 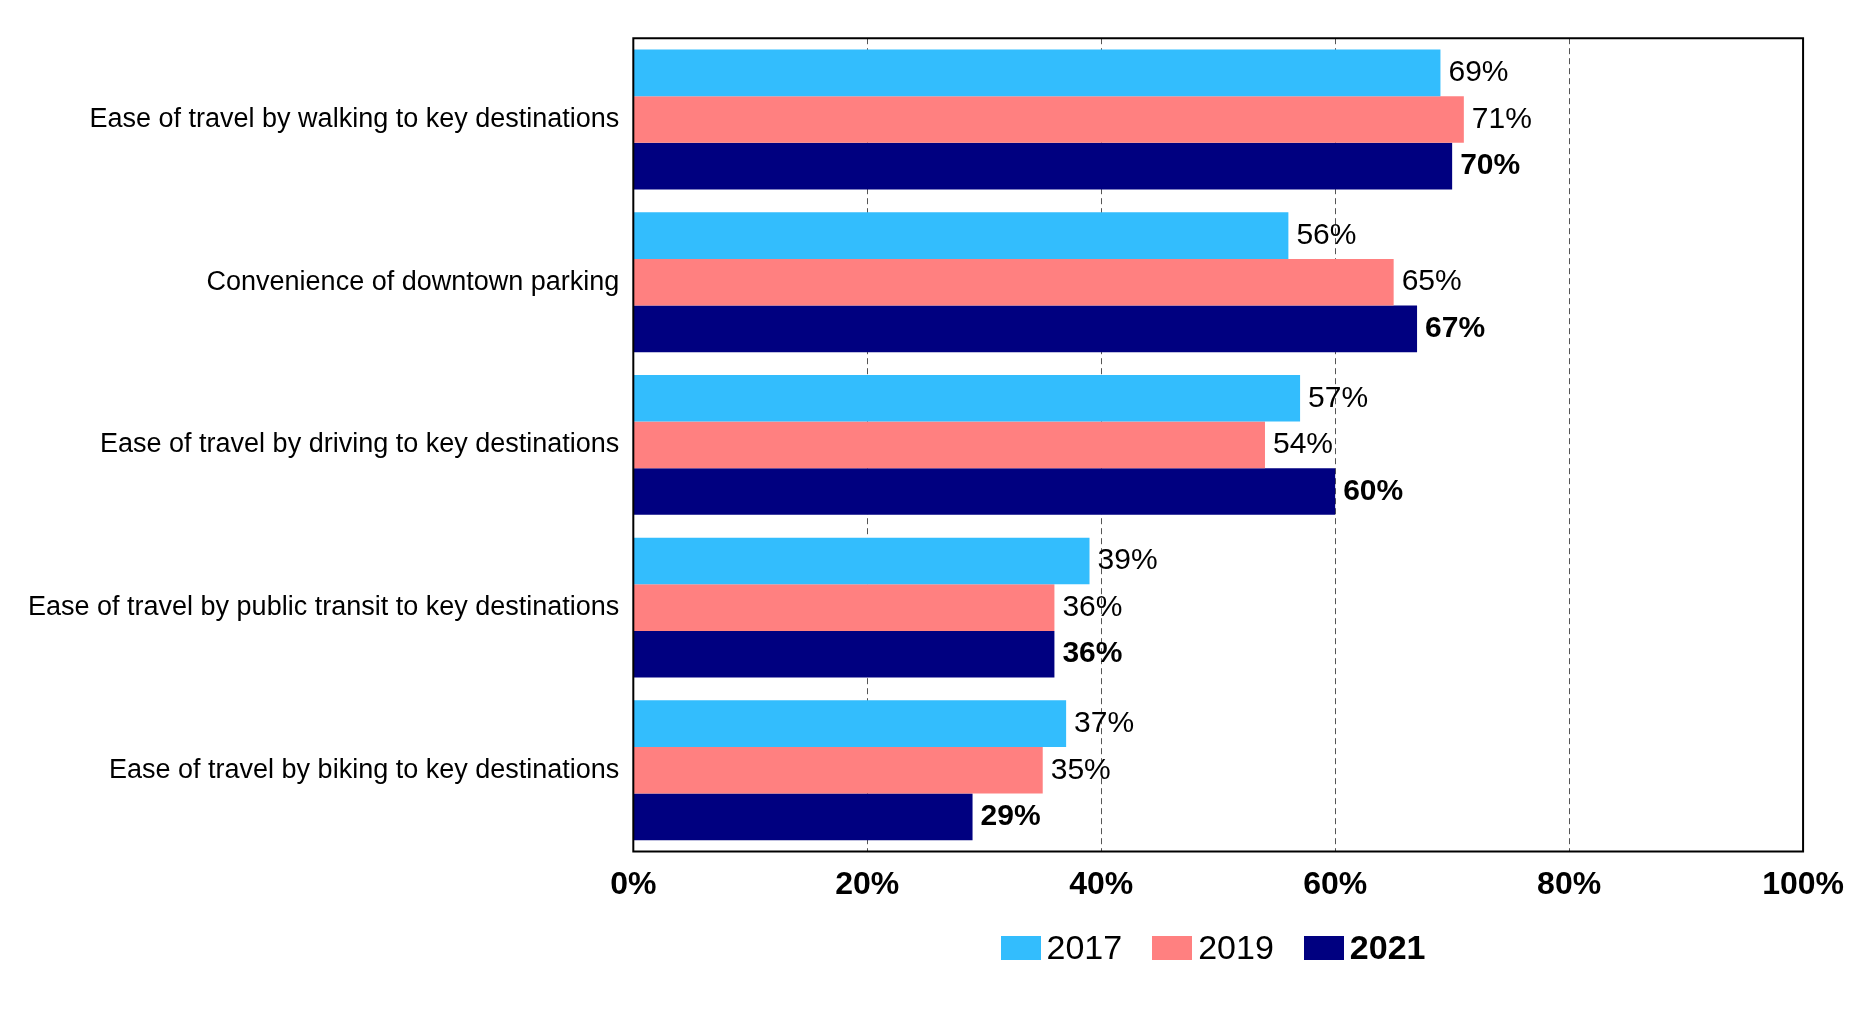 I want to click on legend-label: 2021, so click(x=1387, y=947).